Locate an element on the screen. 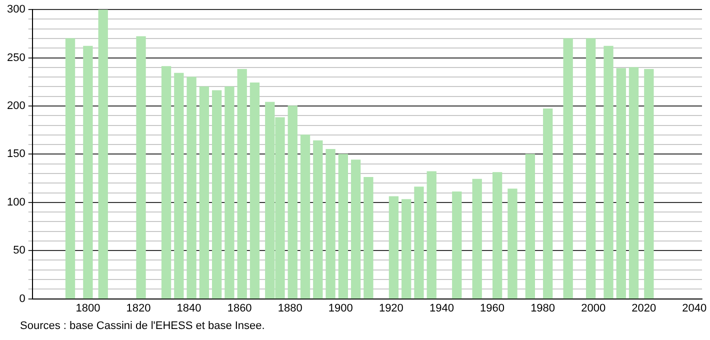  y-tick-label: 100 is located at coordinates (16, 202).